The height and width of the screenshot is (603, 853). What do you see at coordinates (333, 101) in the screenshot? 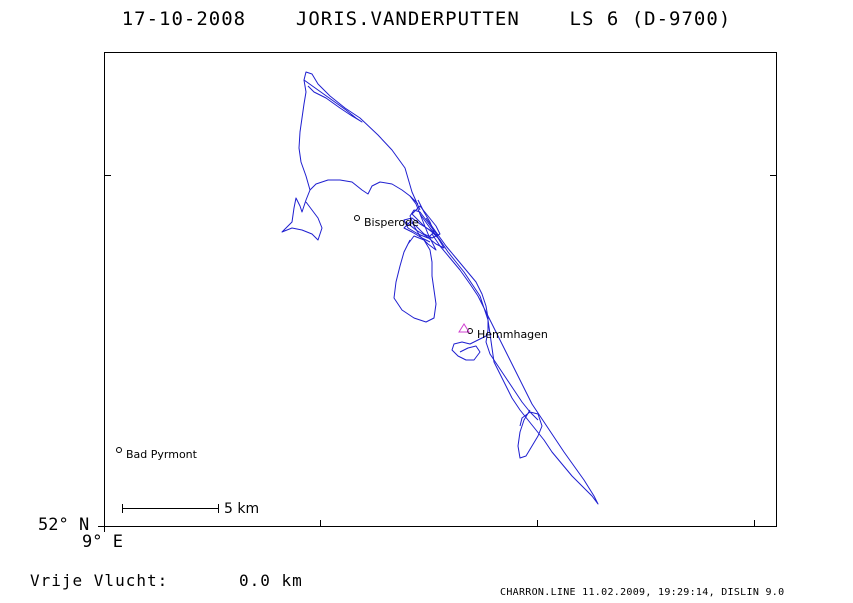
I see `track-segment-loop-top` at bounding box center [333, 101].